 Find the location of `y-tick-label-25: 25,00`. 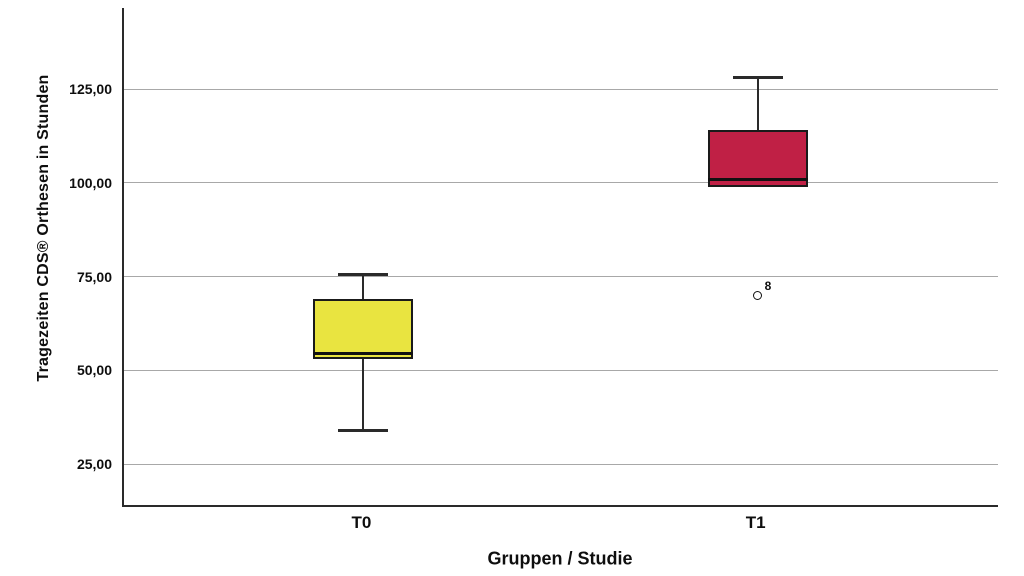

y-tick-label-25: 25,00 is located at coordinates (94, 464).